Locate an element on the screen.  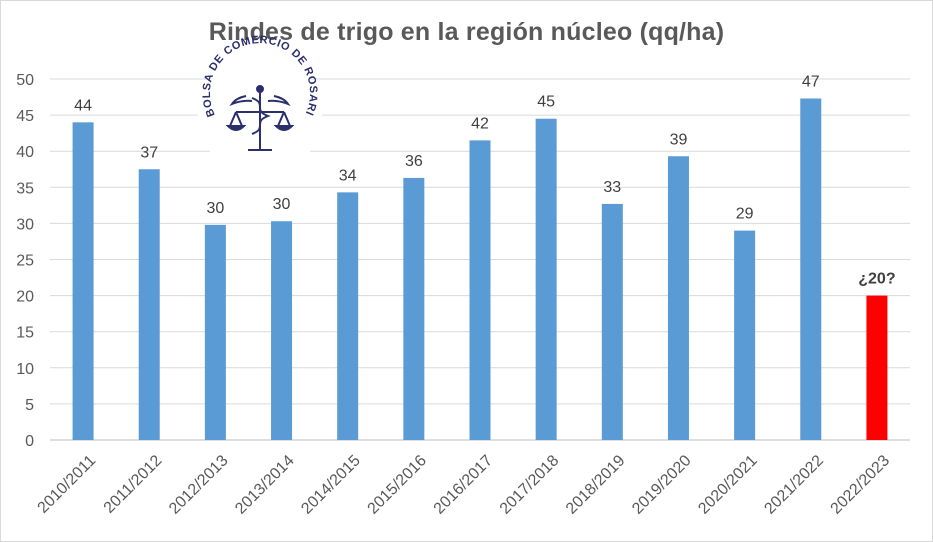
y-tick-label: 0 is located at coordinates (29, 441).